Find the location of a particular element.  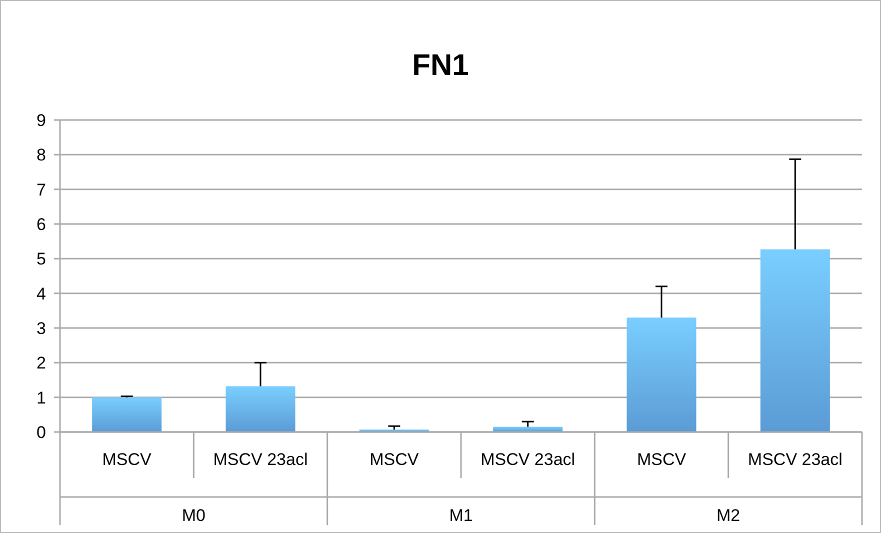

y-tick-label: 9 is located at coordinates (41, 120).